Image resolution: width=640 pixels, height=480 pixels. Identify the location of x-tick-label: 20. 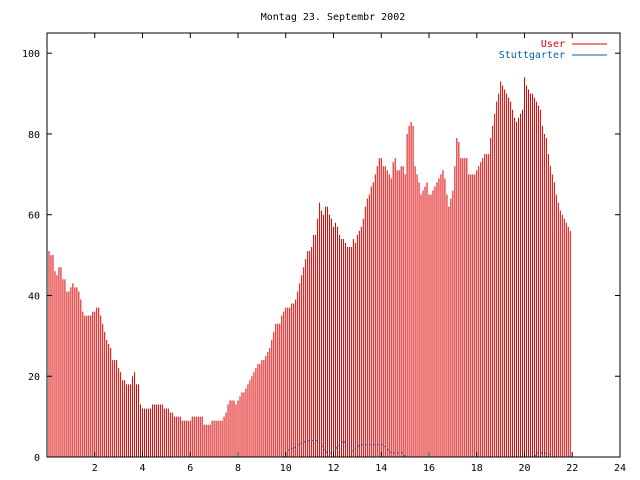
(524, 468).